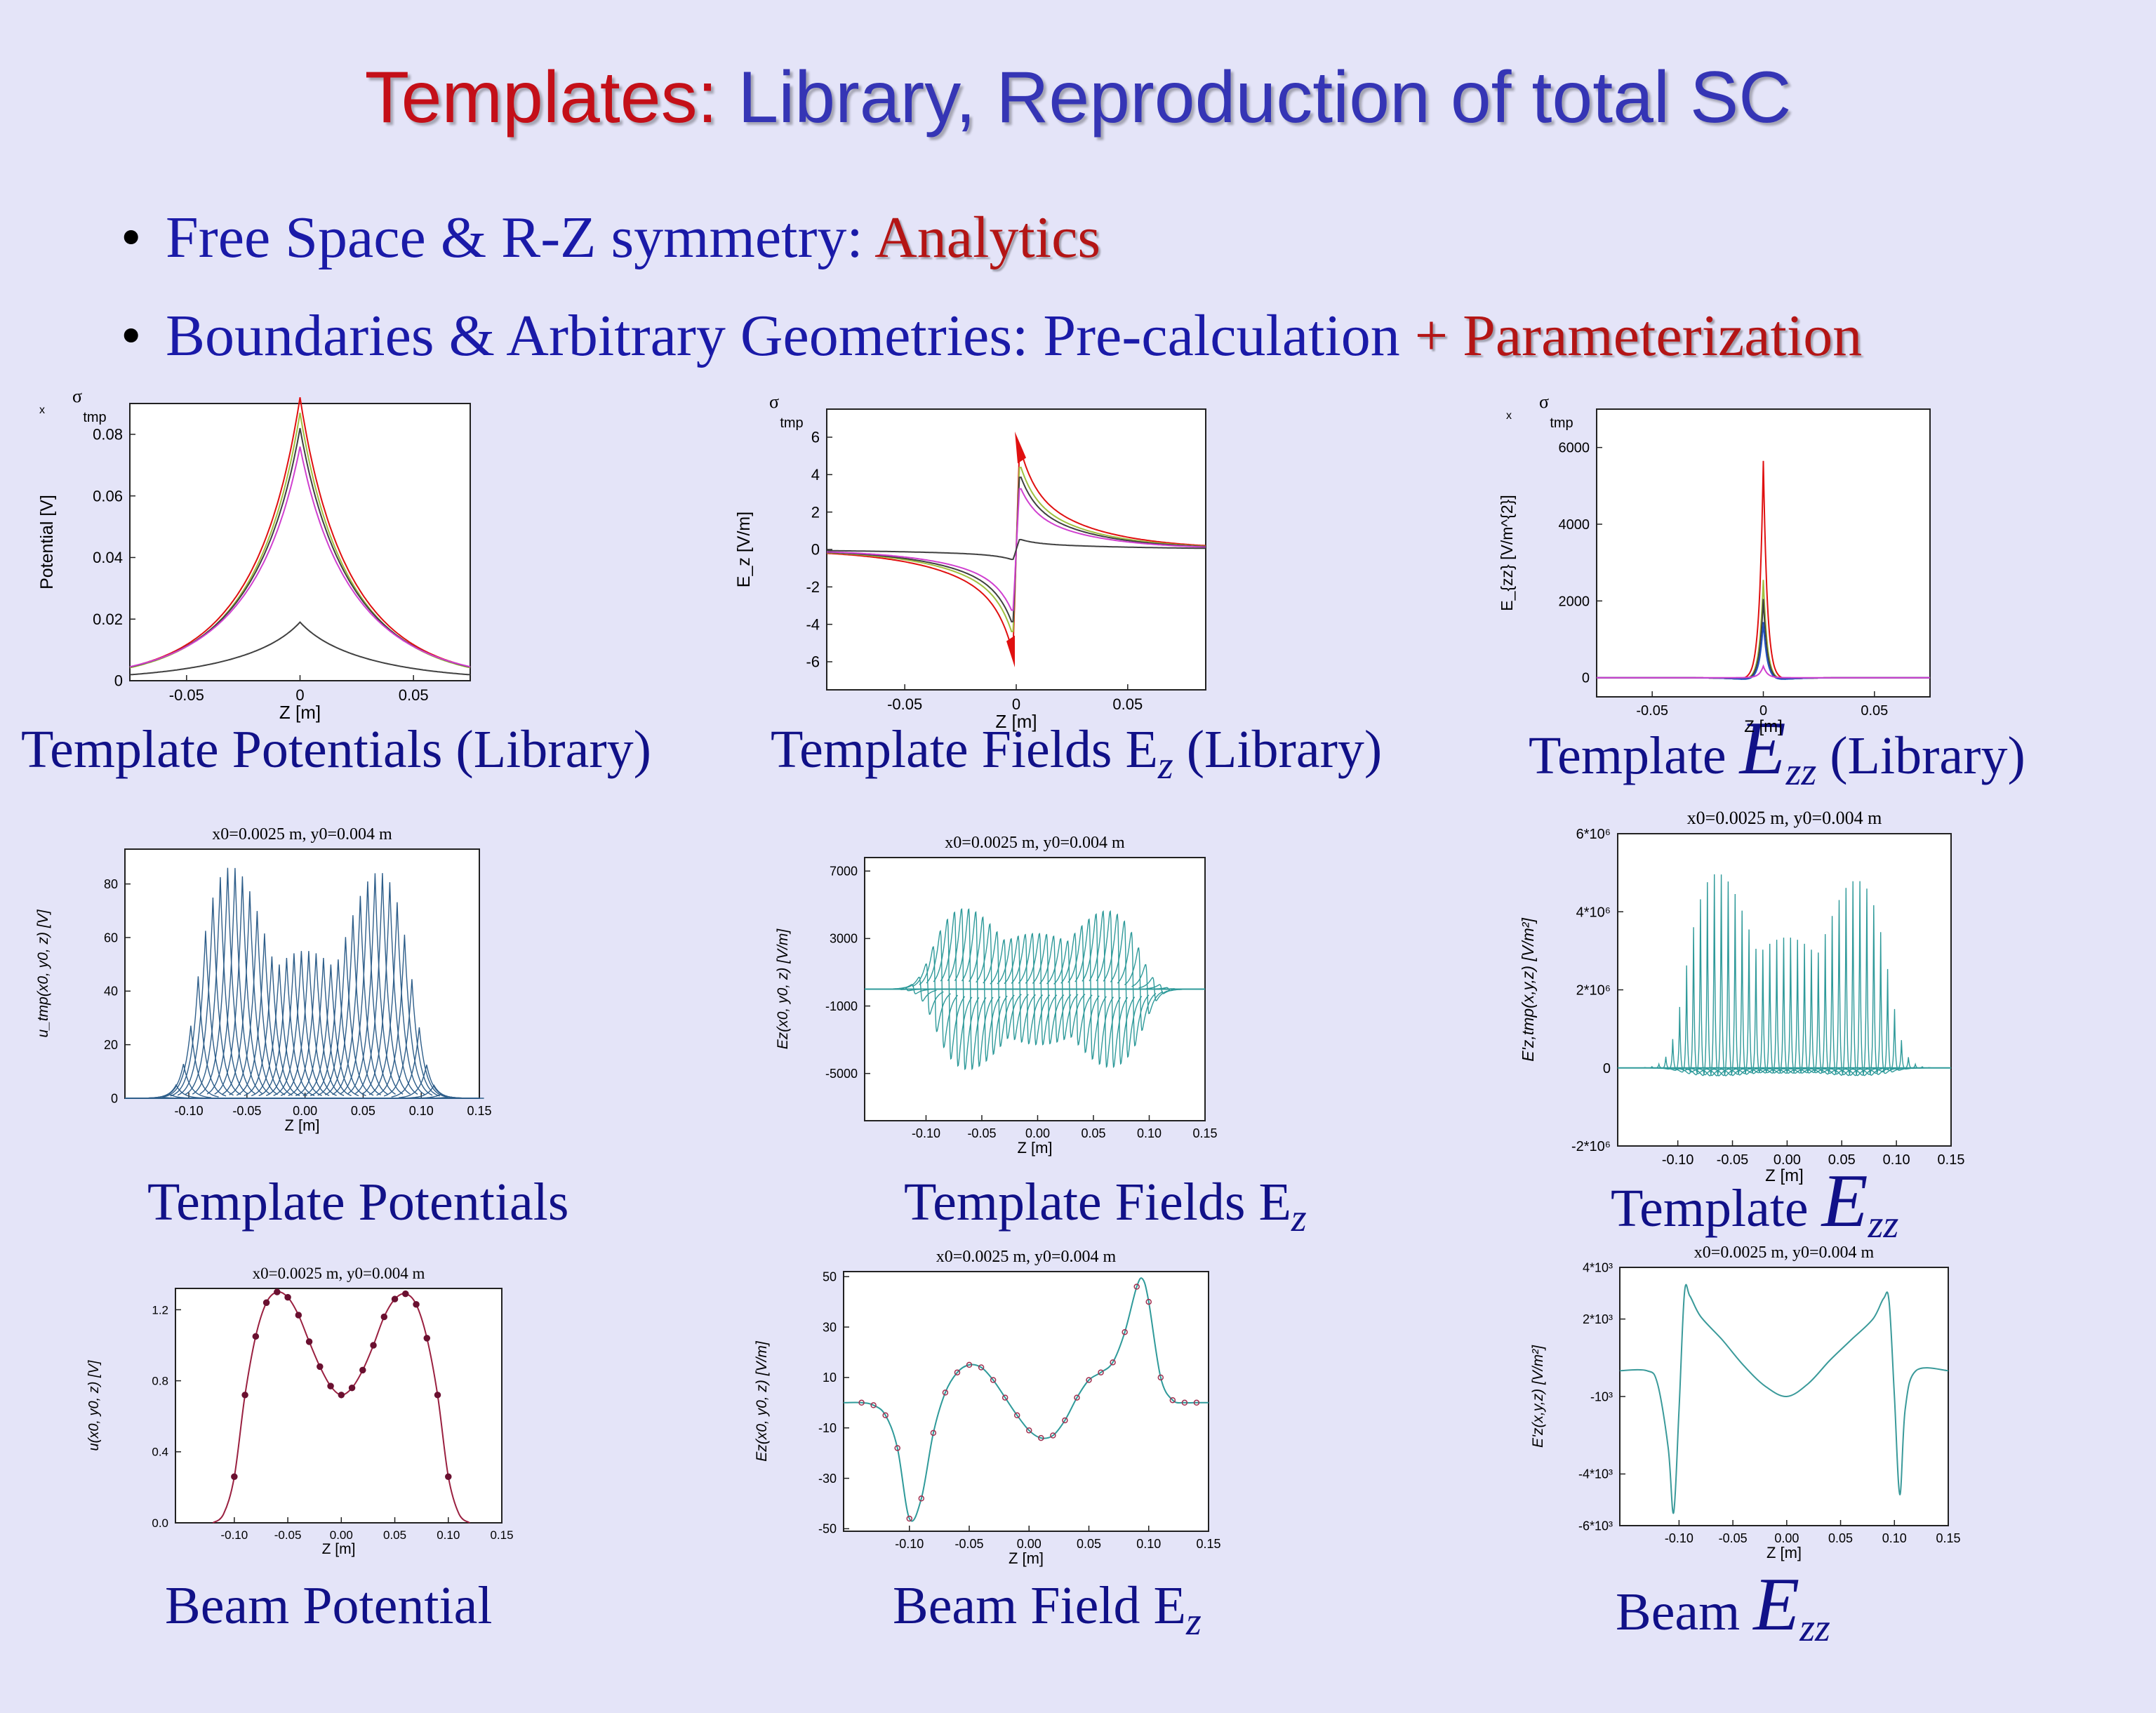 This screenshot has width=2156, height=1713. What do you see at coordinates (1598, 1319) in the screenshot?
I see `y-tick-label: 2*10³` at bounding box center [1598, 1319].